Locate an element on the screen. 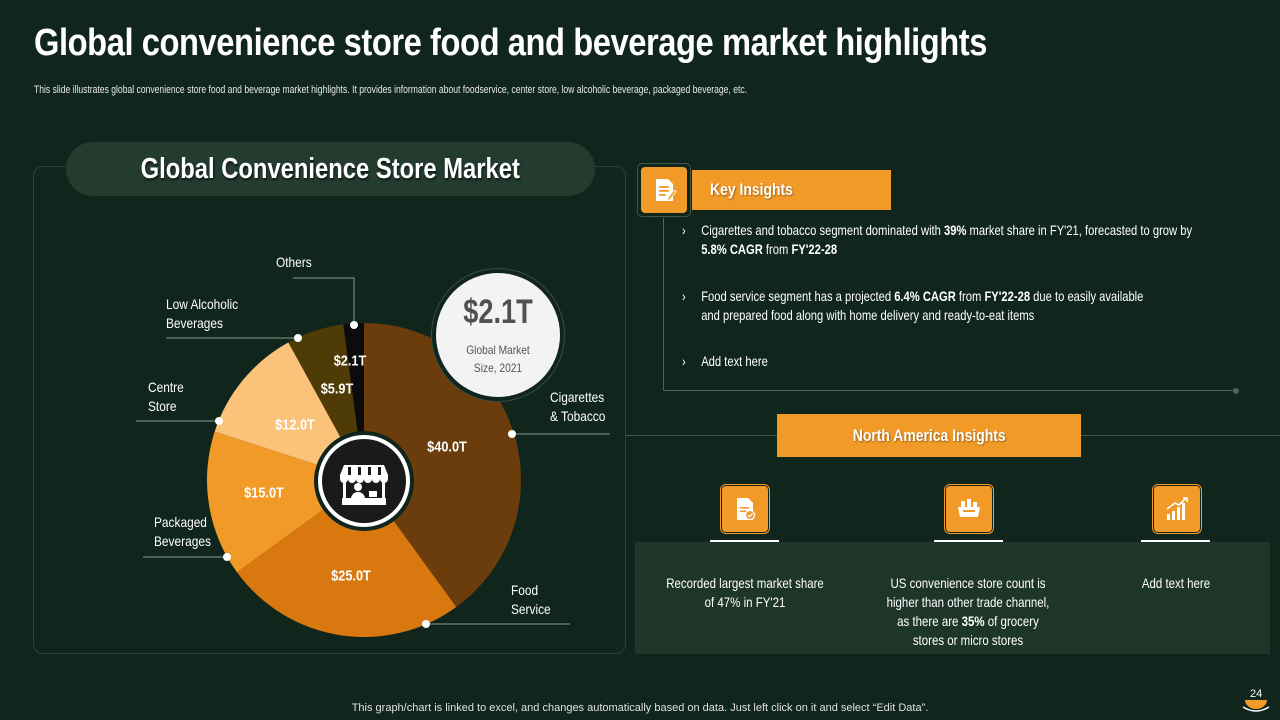 Image resolution: width=1280 pixels, height=720 pixels. key-insights-icon-frame is located at coordinates (664, 190).